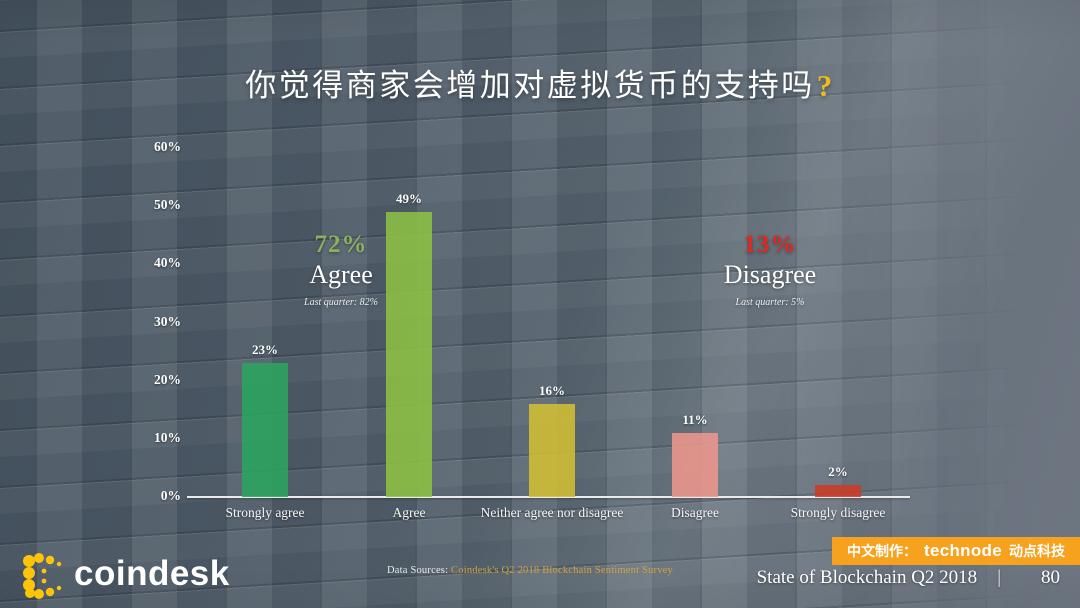 The width and height of the screenshot is (1080, 608). Describe the element at coordinates (770, 302) in the screenshot. I see `disagree-annotation-note: Last quarter: 5%` at that location.